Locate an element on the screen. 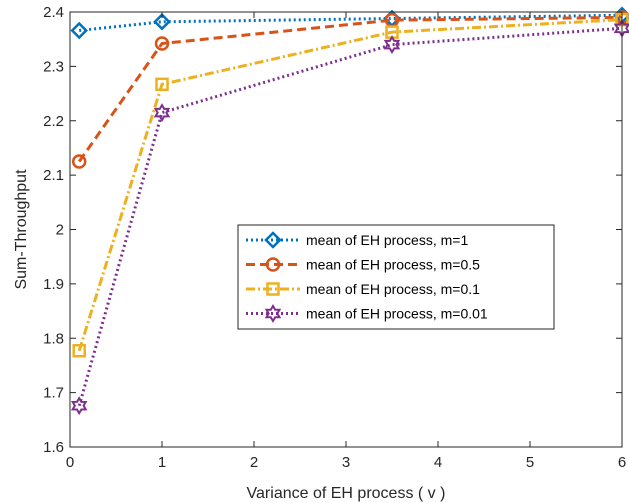  y-tick-label-8: 2.3 is located at coordinates (53, 66).